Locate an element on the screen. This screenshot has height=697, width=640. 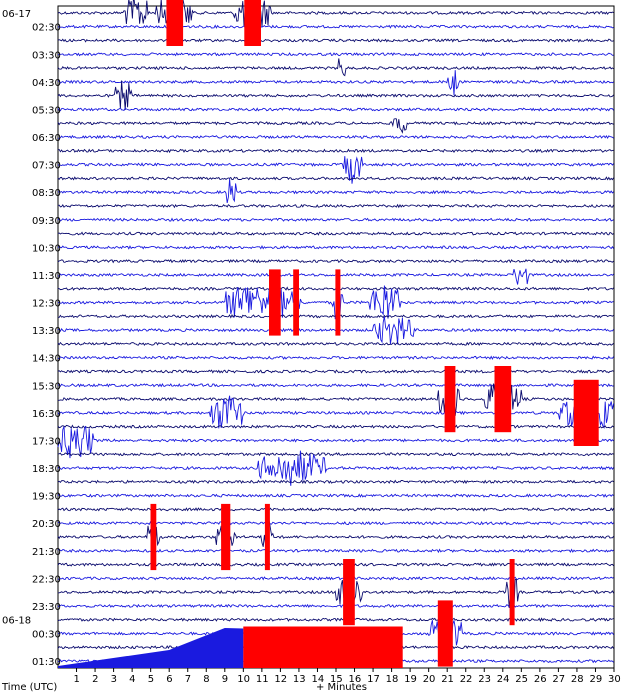
row-label-19: 21:30 is located at coordinates (46, 552).